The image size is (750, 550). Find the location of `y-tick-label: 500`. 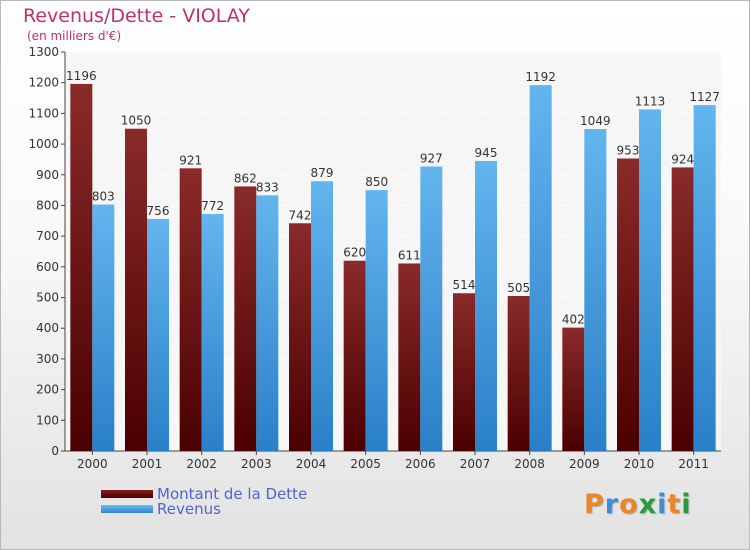

y-tick-label: 500 is located at coordinates (47, 298).